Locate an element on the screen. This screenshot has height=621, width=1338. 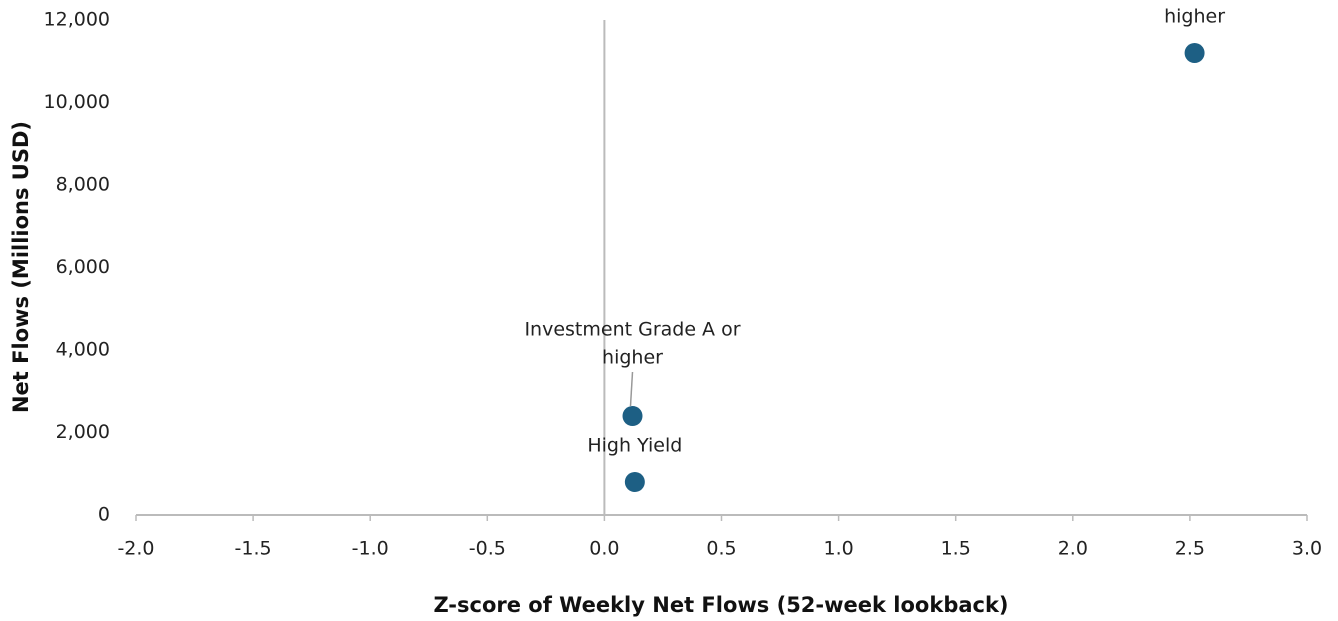
data-label: High Yield is located at coordinates (634, 446).